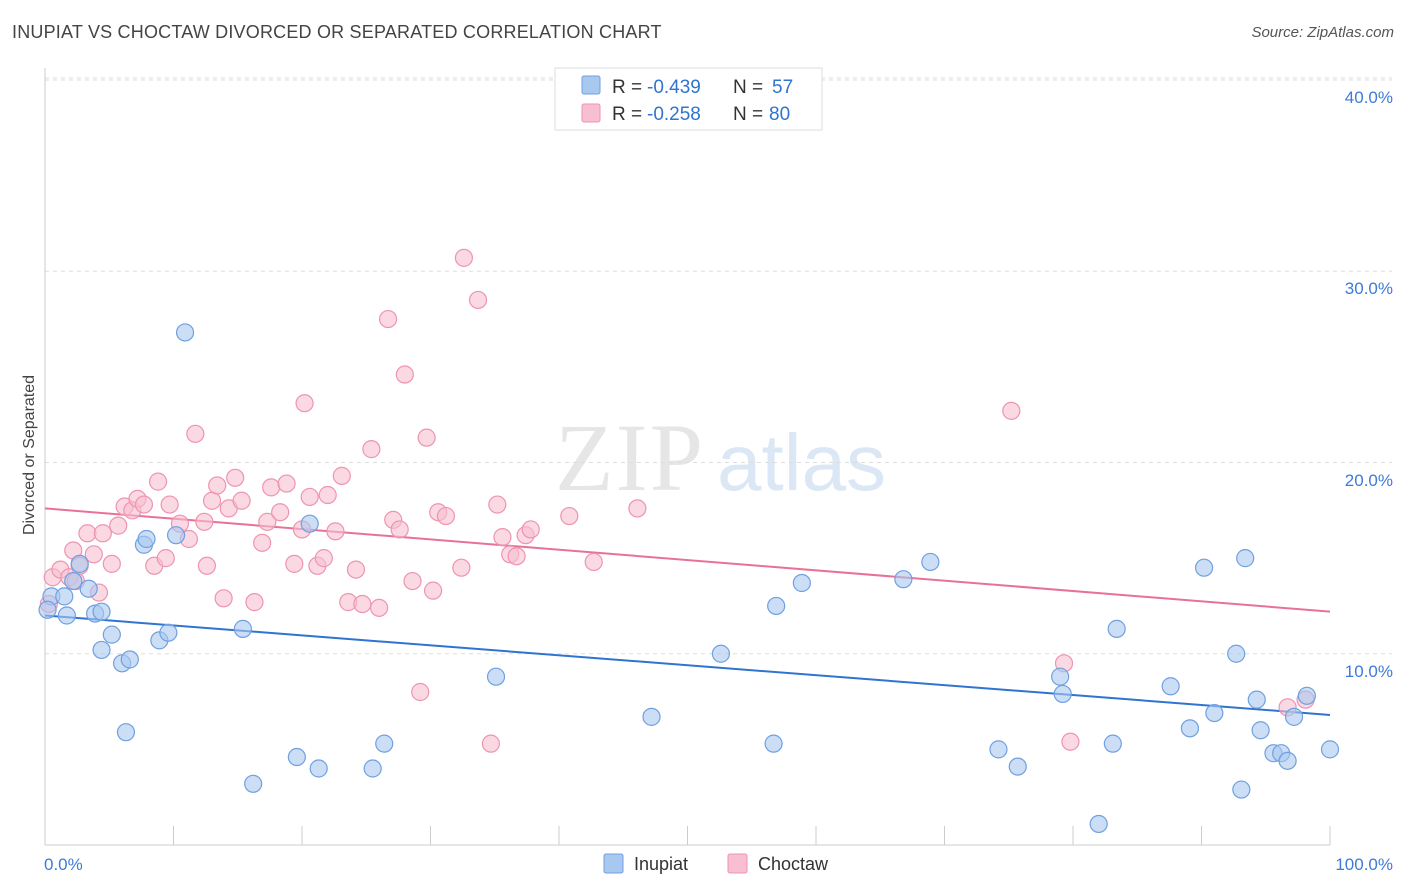 The image size is (1406, 892). I want to click on y-tick-label-30: 30.0%, so click(1369, 288).